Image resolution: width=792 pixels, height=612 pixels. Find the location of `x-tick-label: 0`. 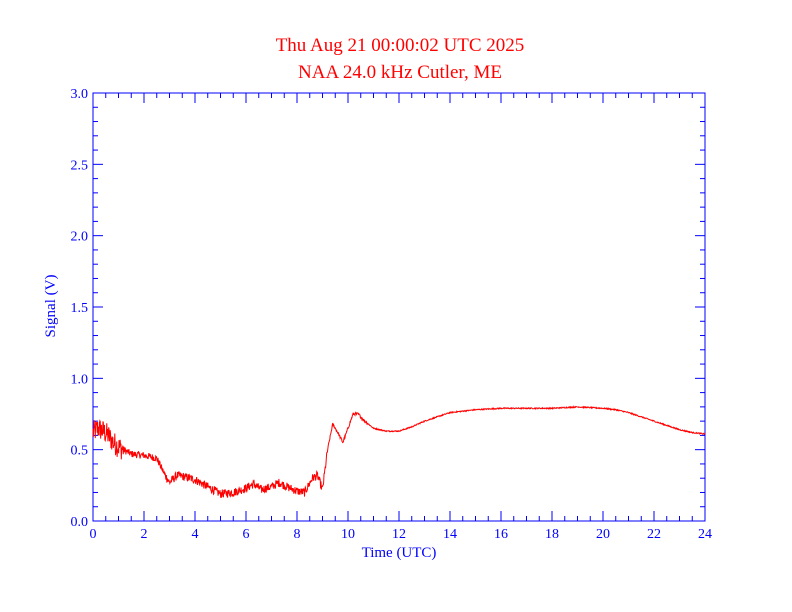

x-tick-label: 0 is located at coordinates (93, 534).